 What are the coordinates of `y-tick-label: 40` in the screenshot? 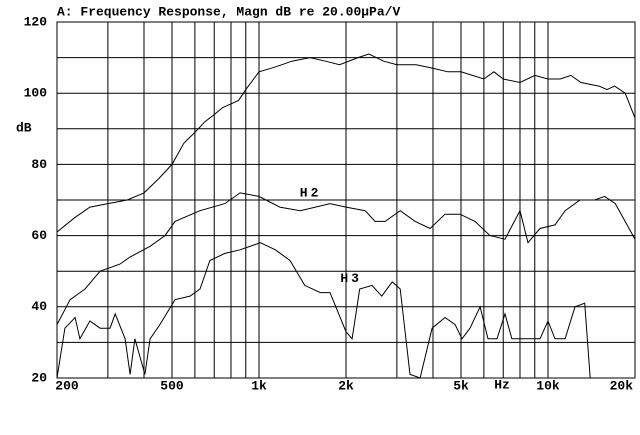 It's located at (39, 306).